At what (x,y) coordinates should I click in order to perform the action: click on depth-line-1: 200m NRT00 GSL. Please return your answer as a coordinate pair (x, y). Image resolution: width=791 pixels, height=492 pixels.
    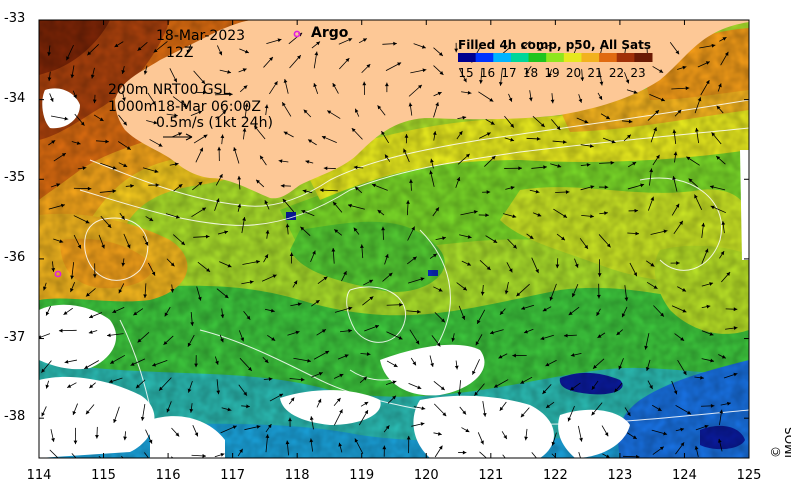
    Looking at the image, I should click on (169, 90).